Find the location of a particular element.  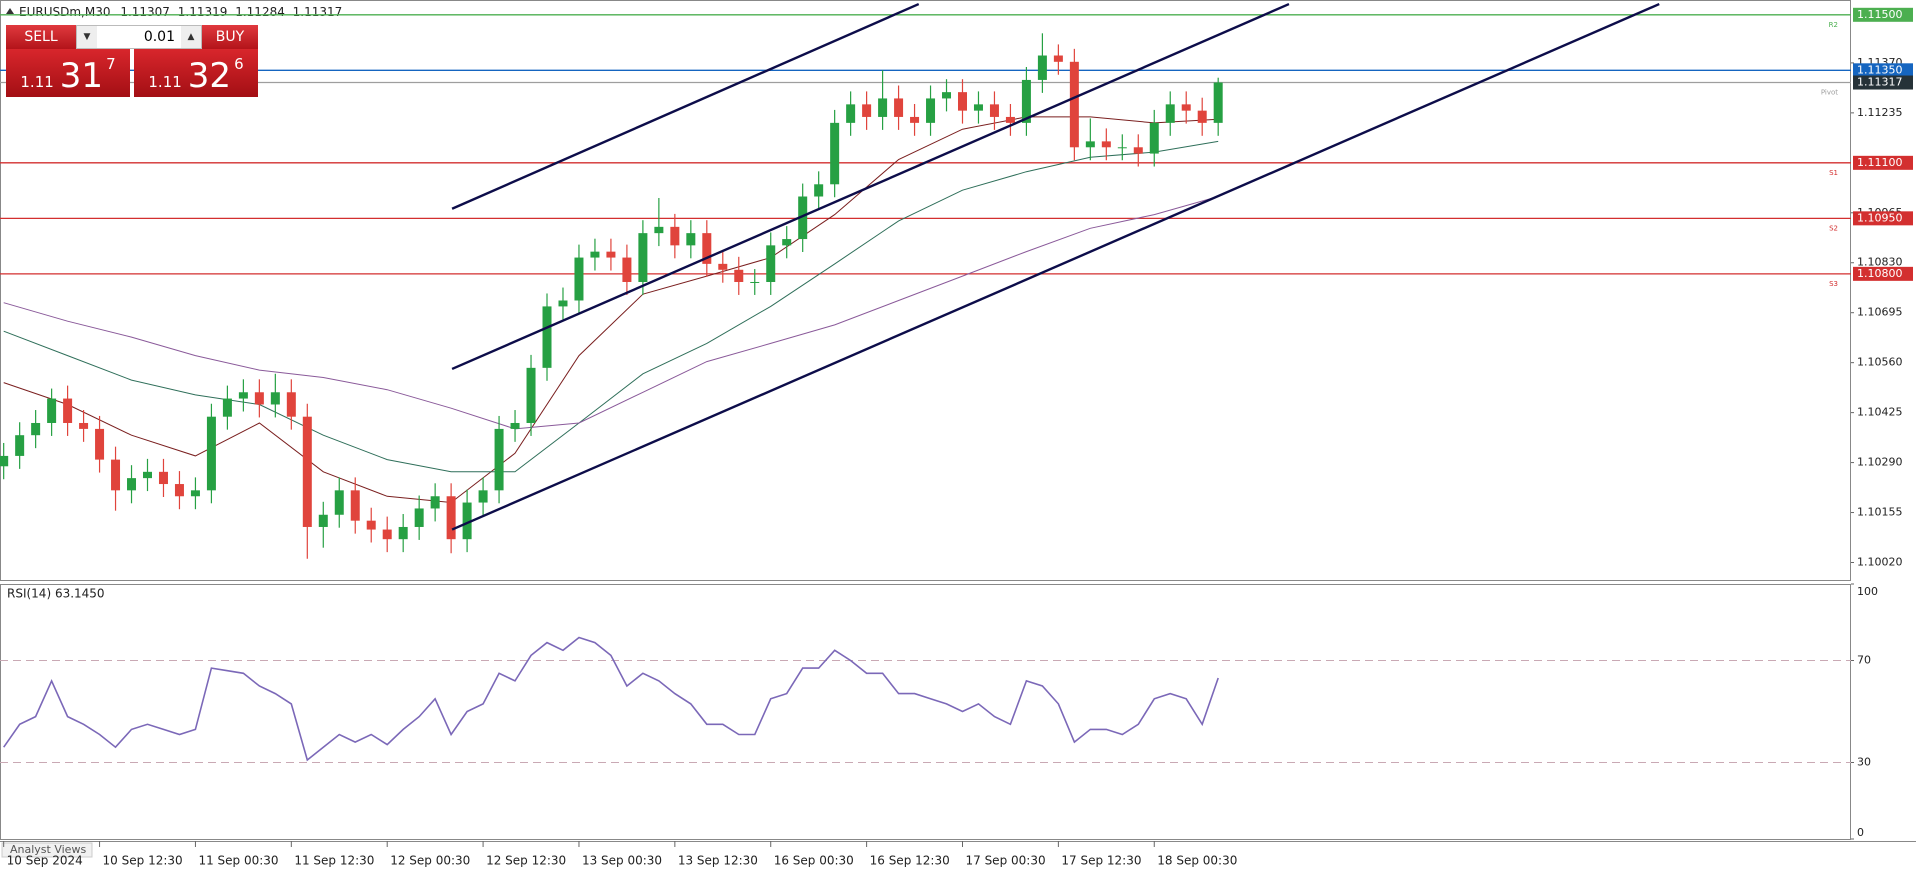

level-label: 1.11350 is located at coordinates (1880, 69).